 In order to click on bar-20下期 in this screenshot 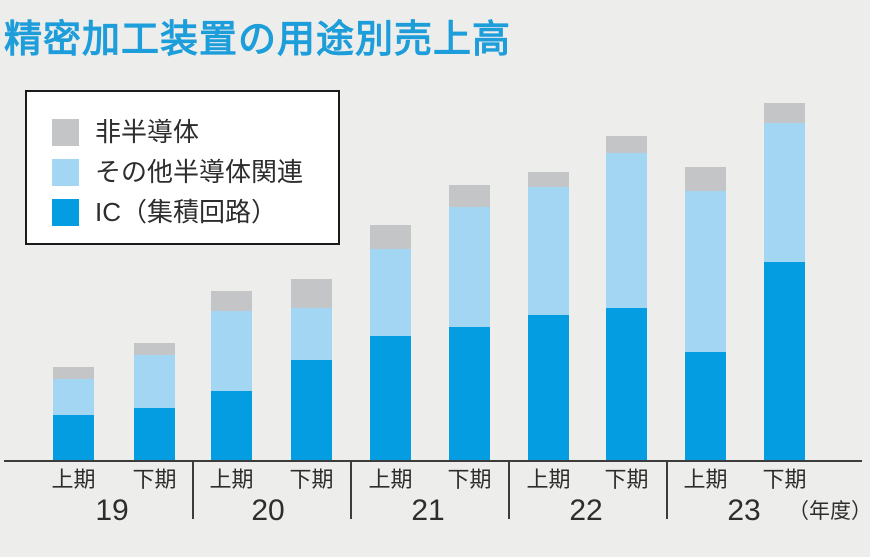, I will do `click(311, 370)`.